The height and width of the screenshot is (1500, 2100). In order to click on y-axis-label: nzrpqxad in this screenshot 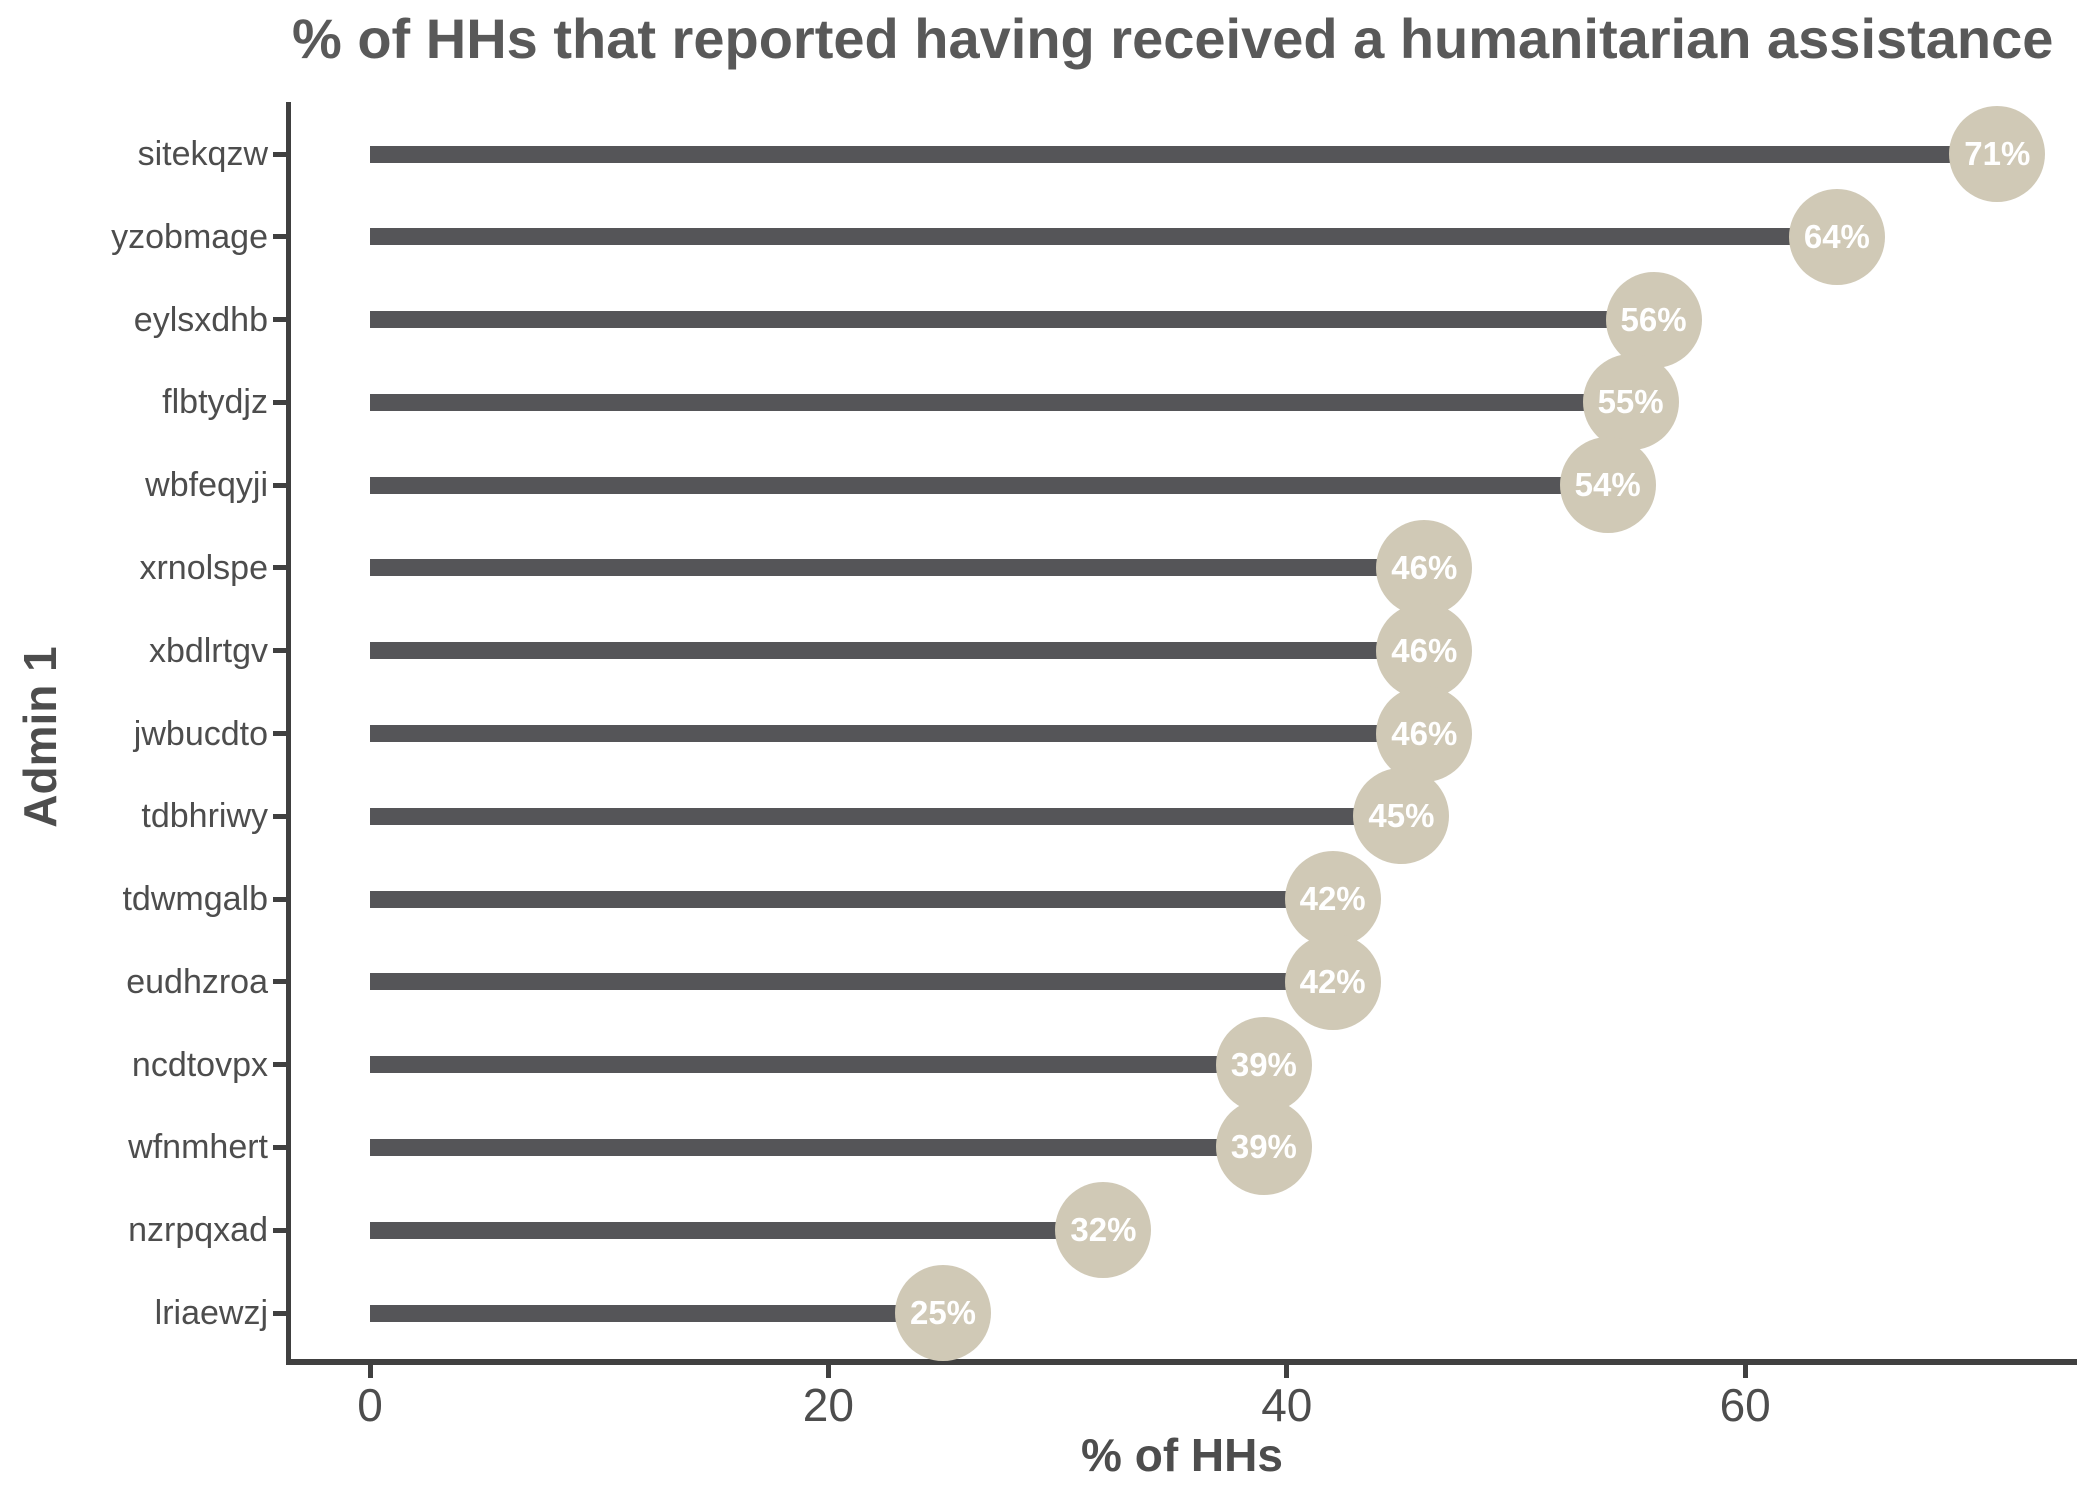, I will do `click(198, 1230)`.